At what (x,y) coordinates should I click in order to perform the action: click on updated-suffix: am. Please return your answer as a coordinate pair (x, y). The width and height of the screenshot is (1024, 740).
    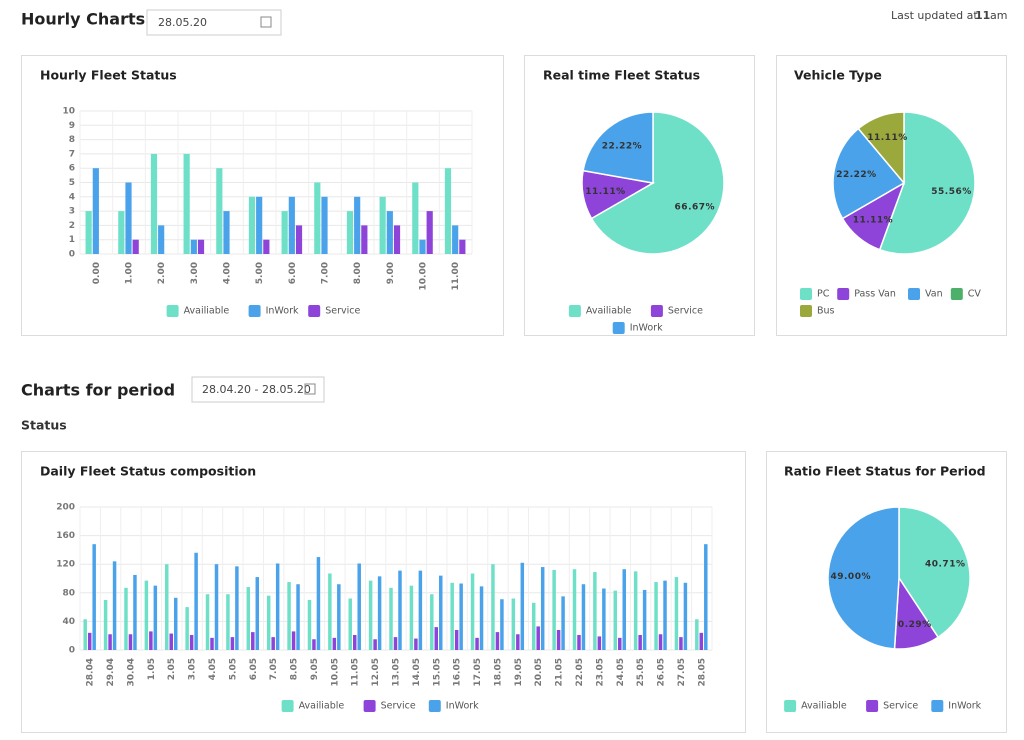
    Looking at the image, I should click on (998, 15).